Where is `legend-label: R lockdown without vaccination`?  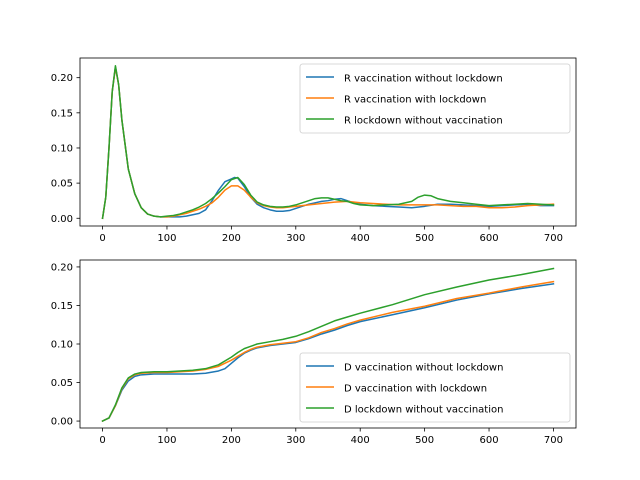 legend-label: R lockdown without vaccination is located at coordinates (423, 121).